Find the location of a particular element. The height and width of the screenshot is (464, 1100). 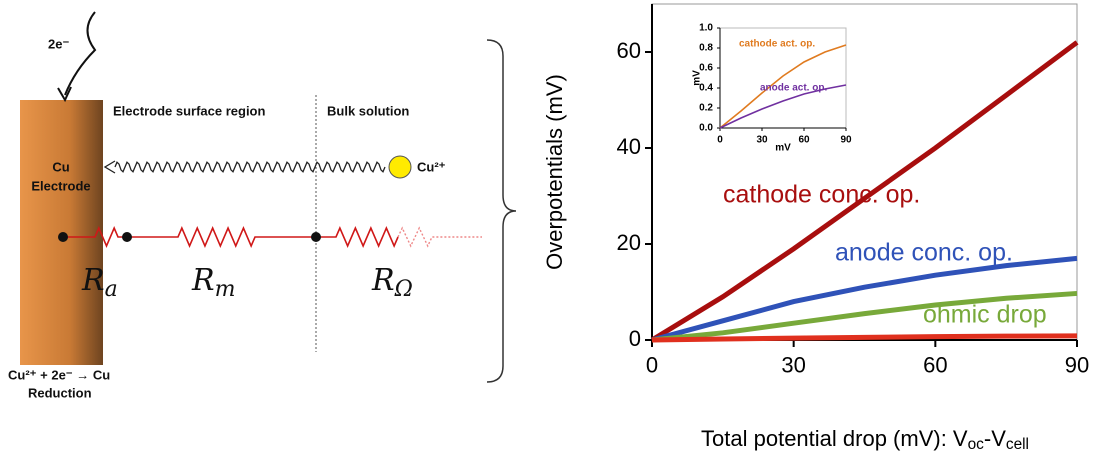

y-tick-label: 40 is located at coordinates (629, 146).